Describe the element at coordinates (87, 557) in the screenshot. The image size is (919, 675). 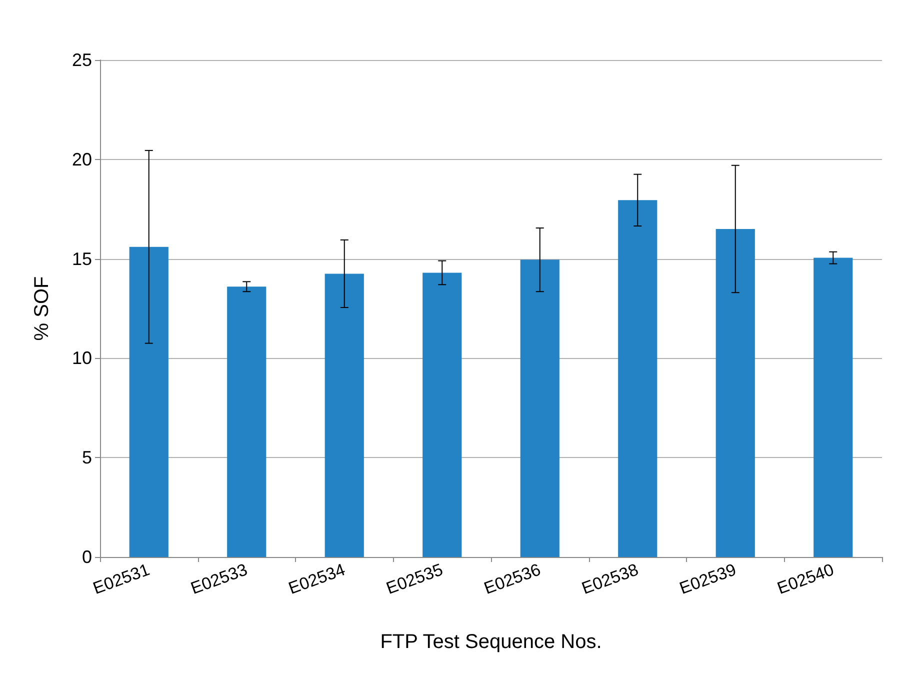
I see `y-tick-label: 0` at that location.